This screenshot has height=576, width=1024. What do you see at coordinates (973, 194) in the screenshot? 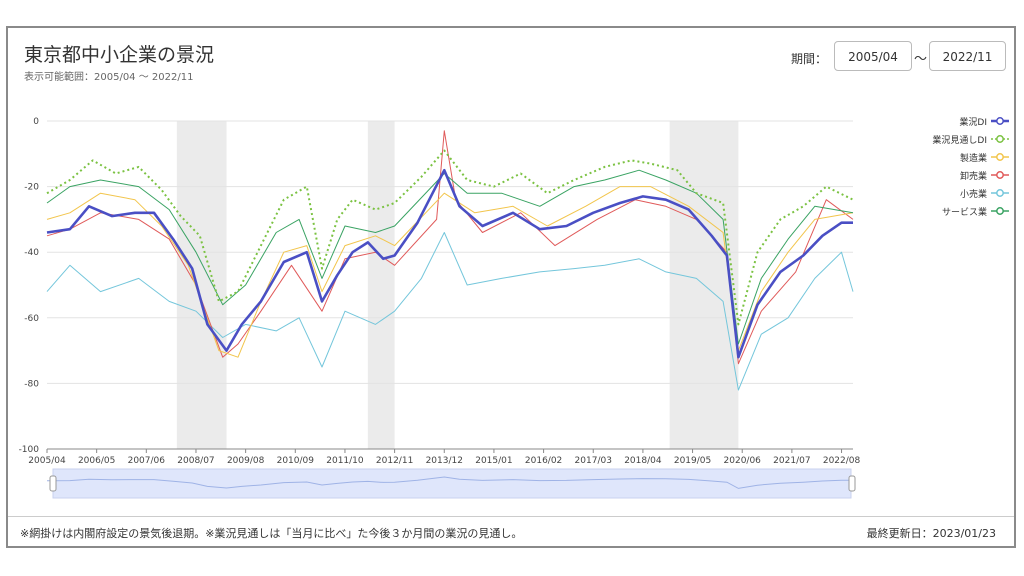
I see `legend-label: 小売業` at bounding box center [973, 194].